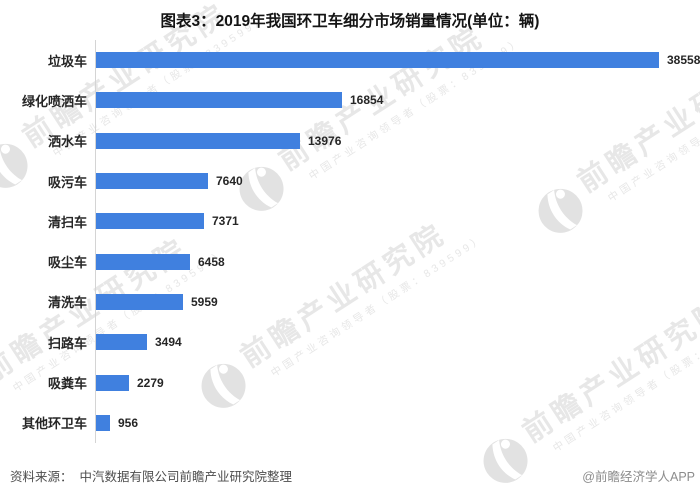 This screenshot has height=501, width=700. What do you see at coordinates (350, 302) in the screenshot?
I see `bar-row: 清洗车 5959` at bounding box center [350, 302].